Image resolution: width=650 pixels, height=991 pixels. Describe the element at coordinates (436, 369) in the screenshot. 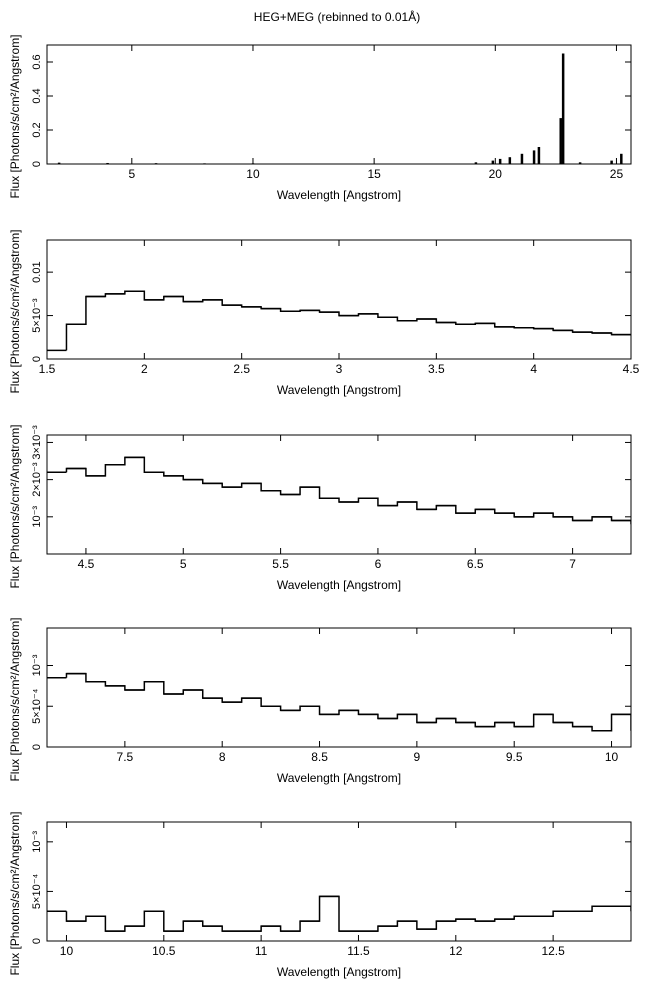

I see `x-tick-label: 3.5` at that location.